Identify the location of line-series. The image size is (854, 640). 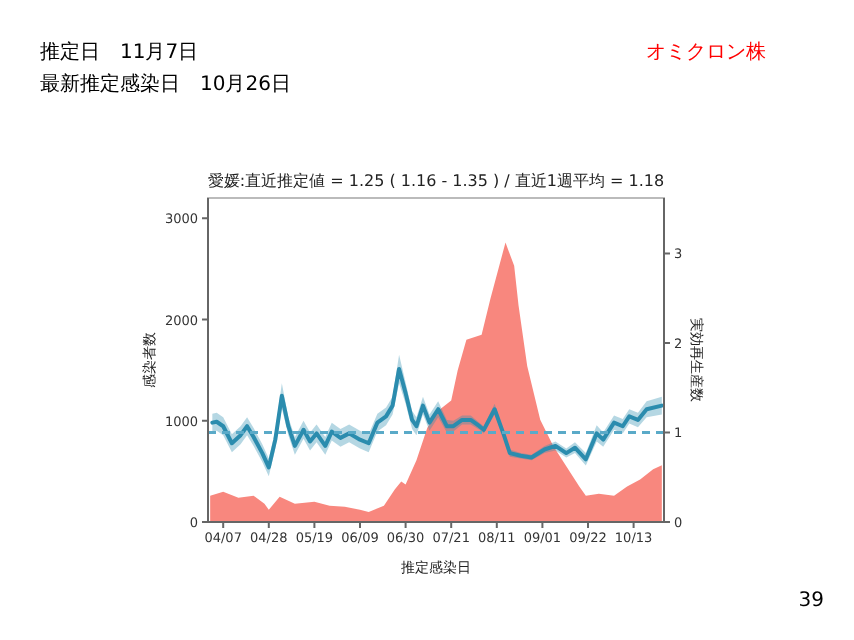
(437, 418).